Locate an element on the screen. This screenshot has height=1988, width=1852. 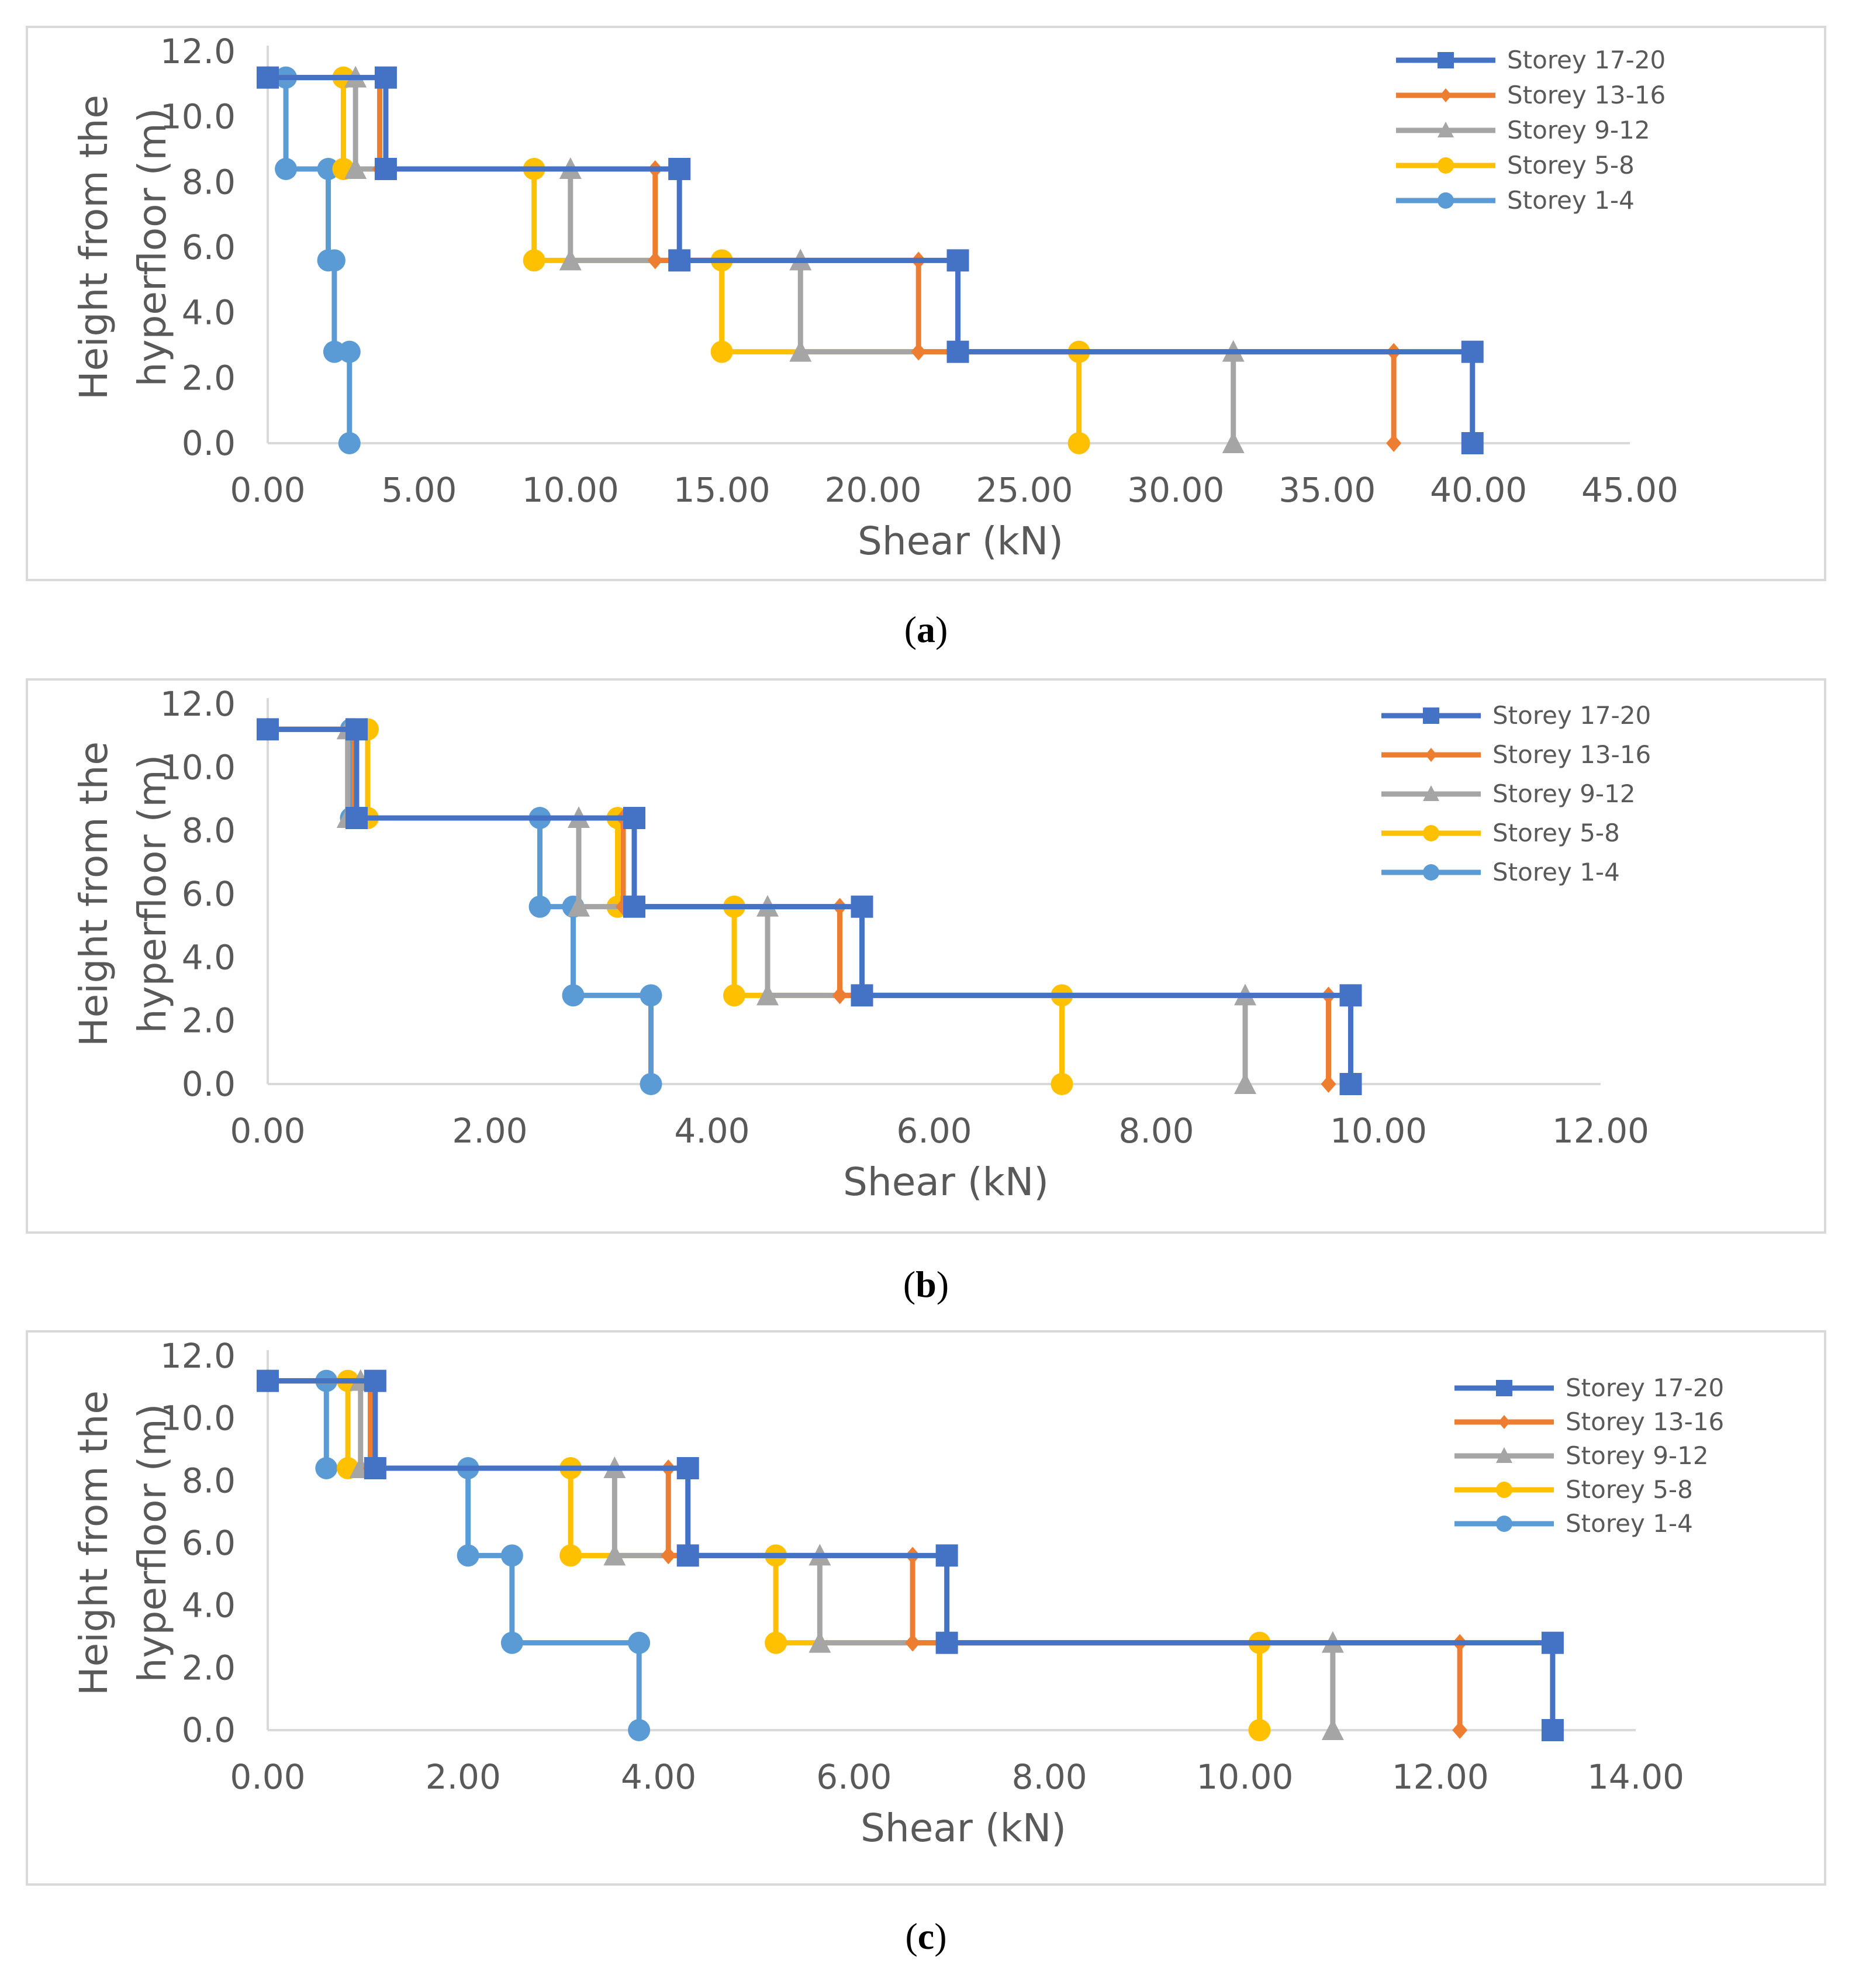
x-tick-label: 6.00 is located at coordinates (854, 1777).